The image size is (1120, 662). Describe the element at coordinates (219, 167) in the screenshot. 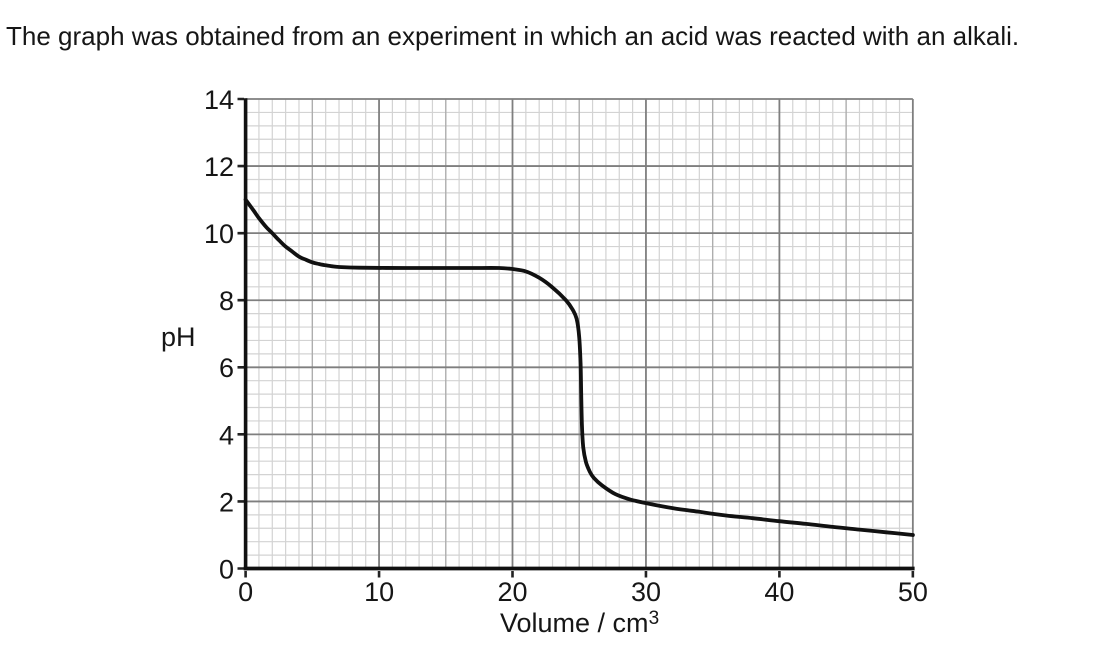

I see `svg-text: 12` at that location.